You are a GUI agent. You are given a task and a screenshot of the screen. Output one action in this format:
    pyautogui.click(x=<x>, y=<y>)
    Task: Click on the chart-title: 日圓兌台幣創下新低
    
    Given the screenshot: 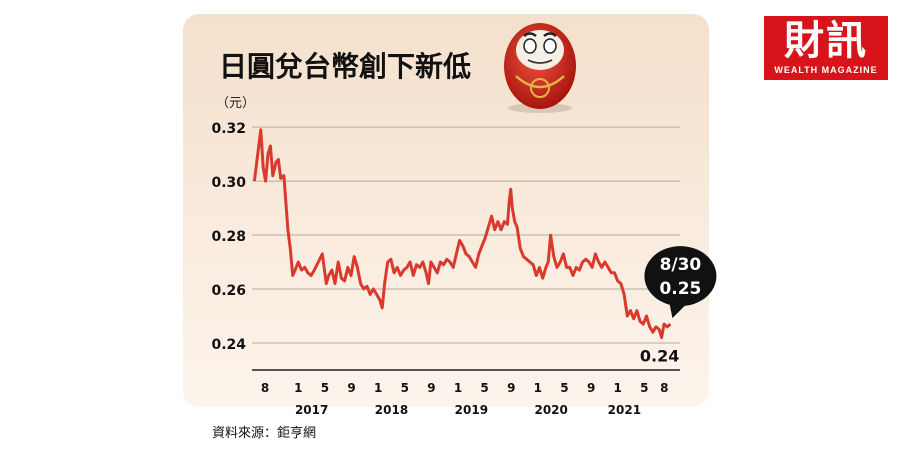 What is the action you would take?
    pyautogui.click(x=345, y=66)
    